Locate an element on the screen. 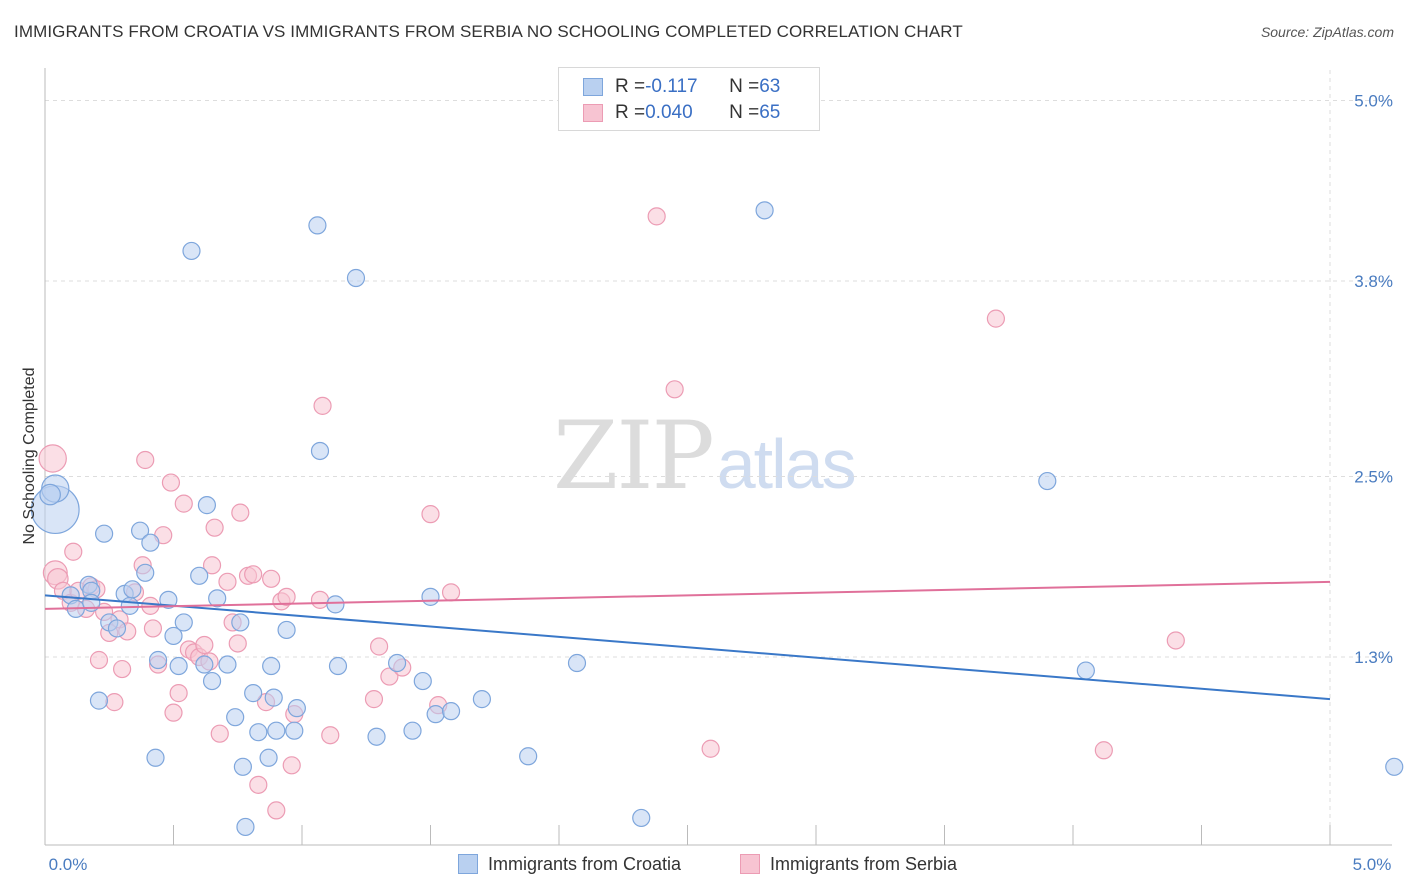 The image size is (1406, 892). bottom-legend-serbia: Immigrants from Serbia is located at coordinates (848, 864).